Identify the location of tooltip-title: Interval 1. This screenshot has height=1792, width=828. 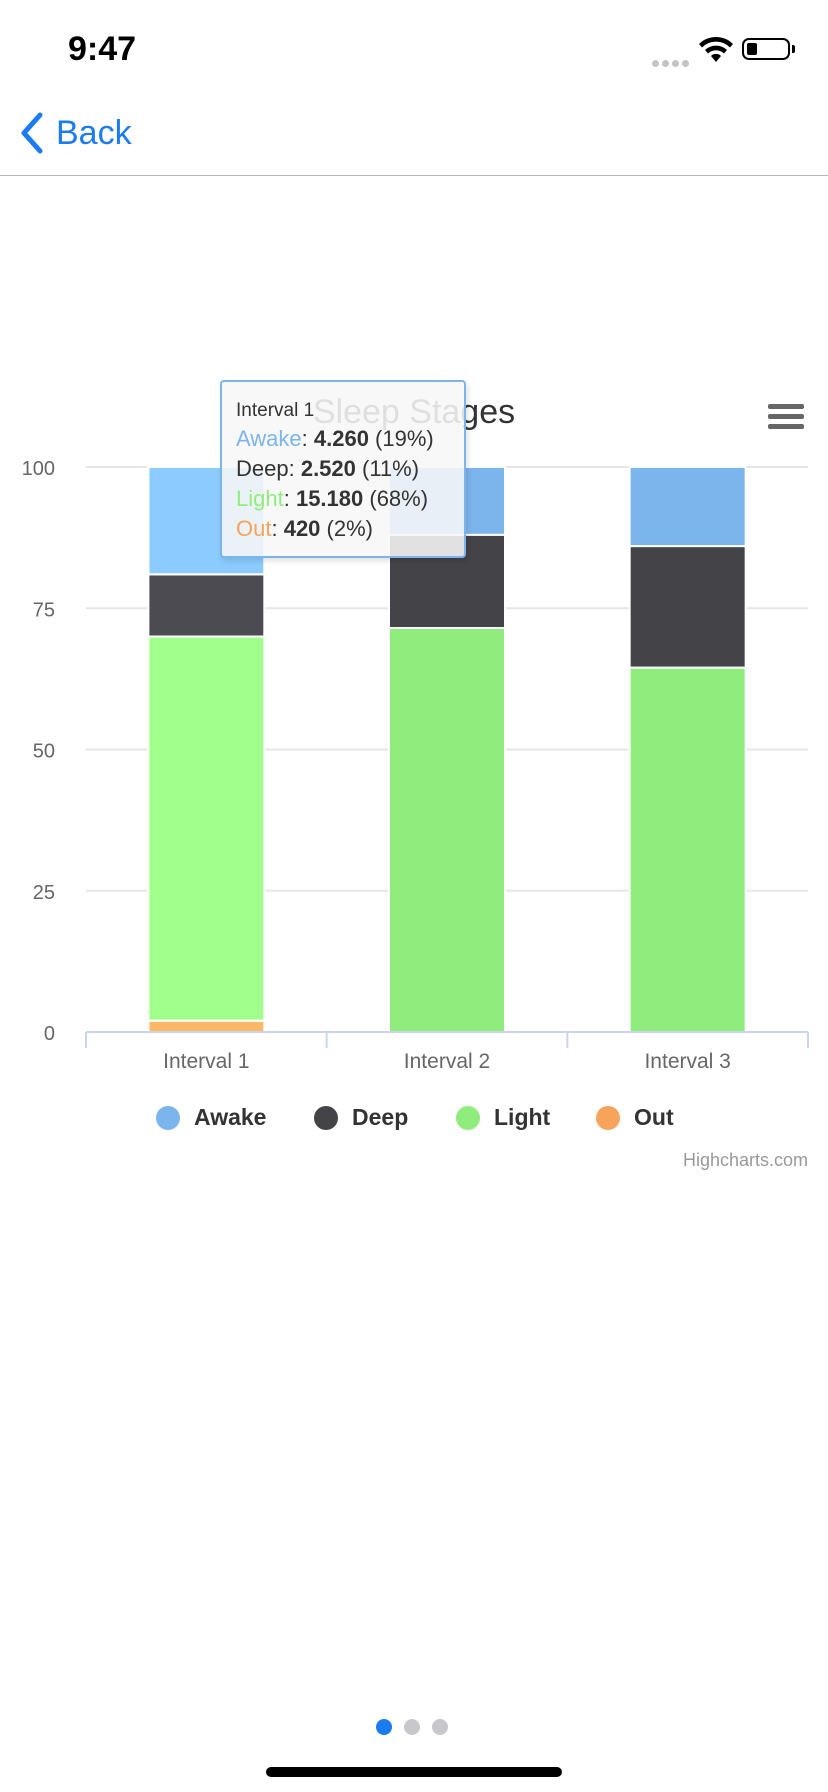
(275, 410).